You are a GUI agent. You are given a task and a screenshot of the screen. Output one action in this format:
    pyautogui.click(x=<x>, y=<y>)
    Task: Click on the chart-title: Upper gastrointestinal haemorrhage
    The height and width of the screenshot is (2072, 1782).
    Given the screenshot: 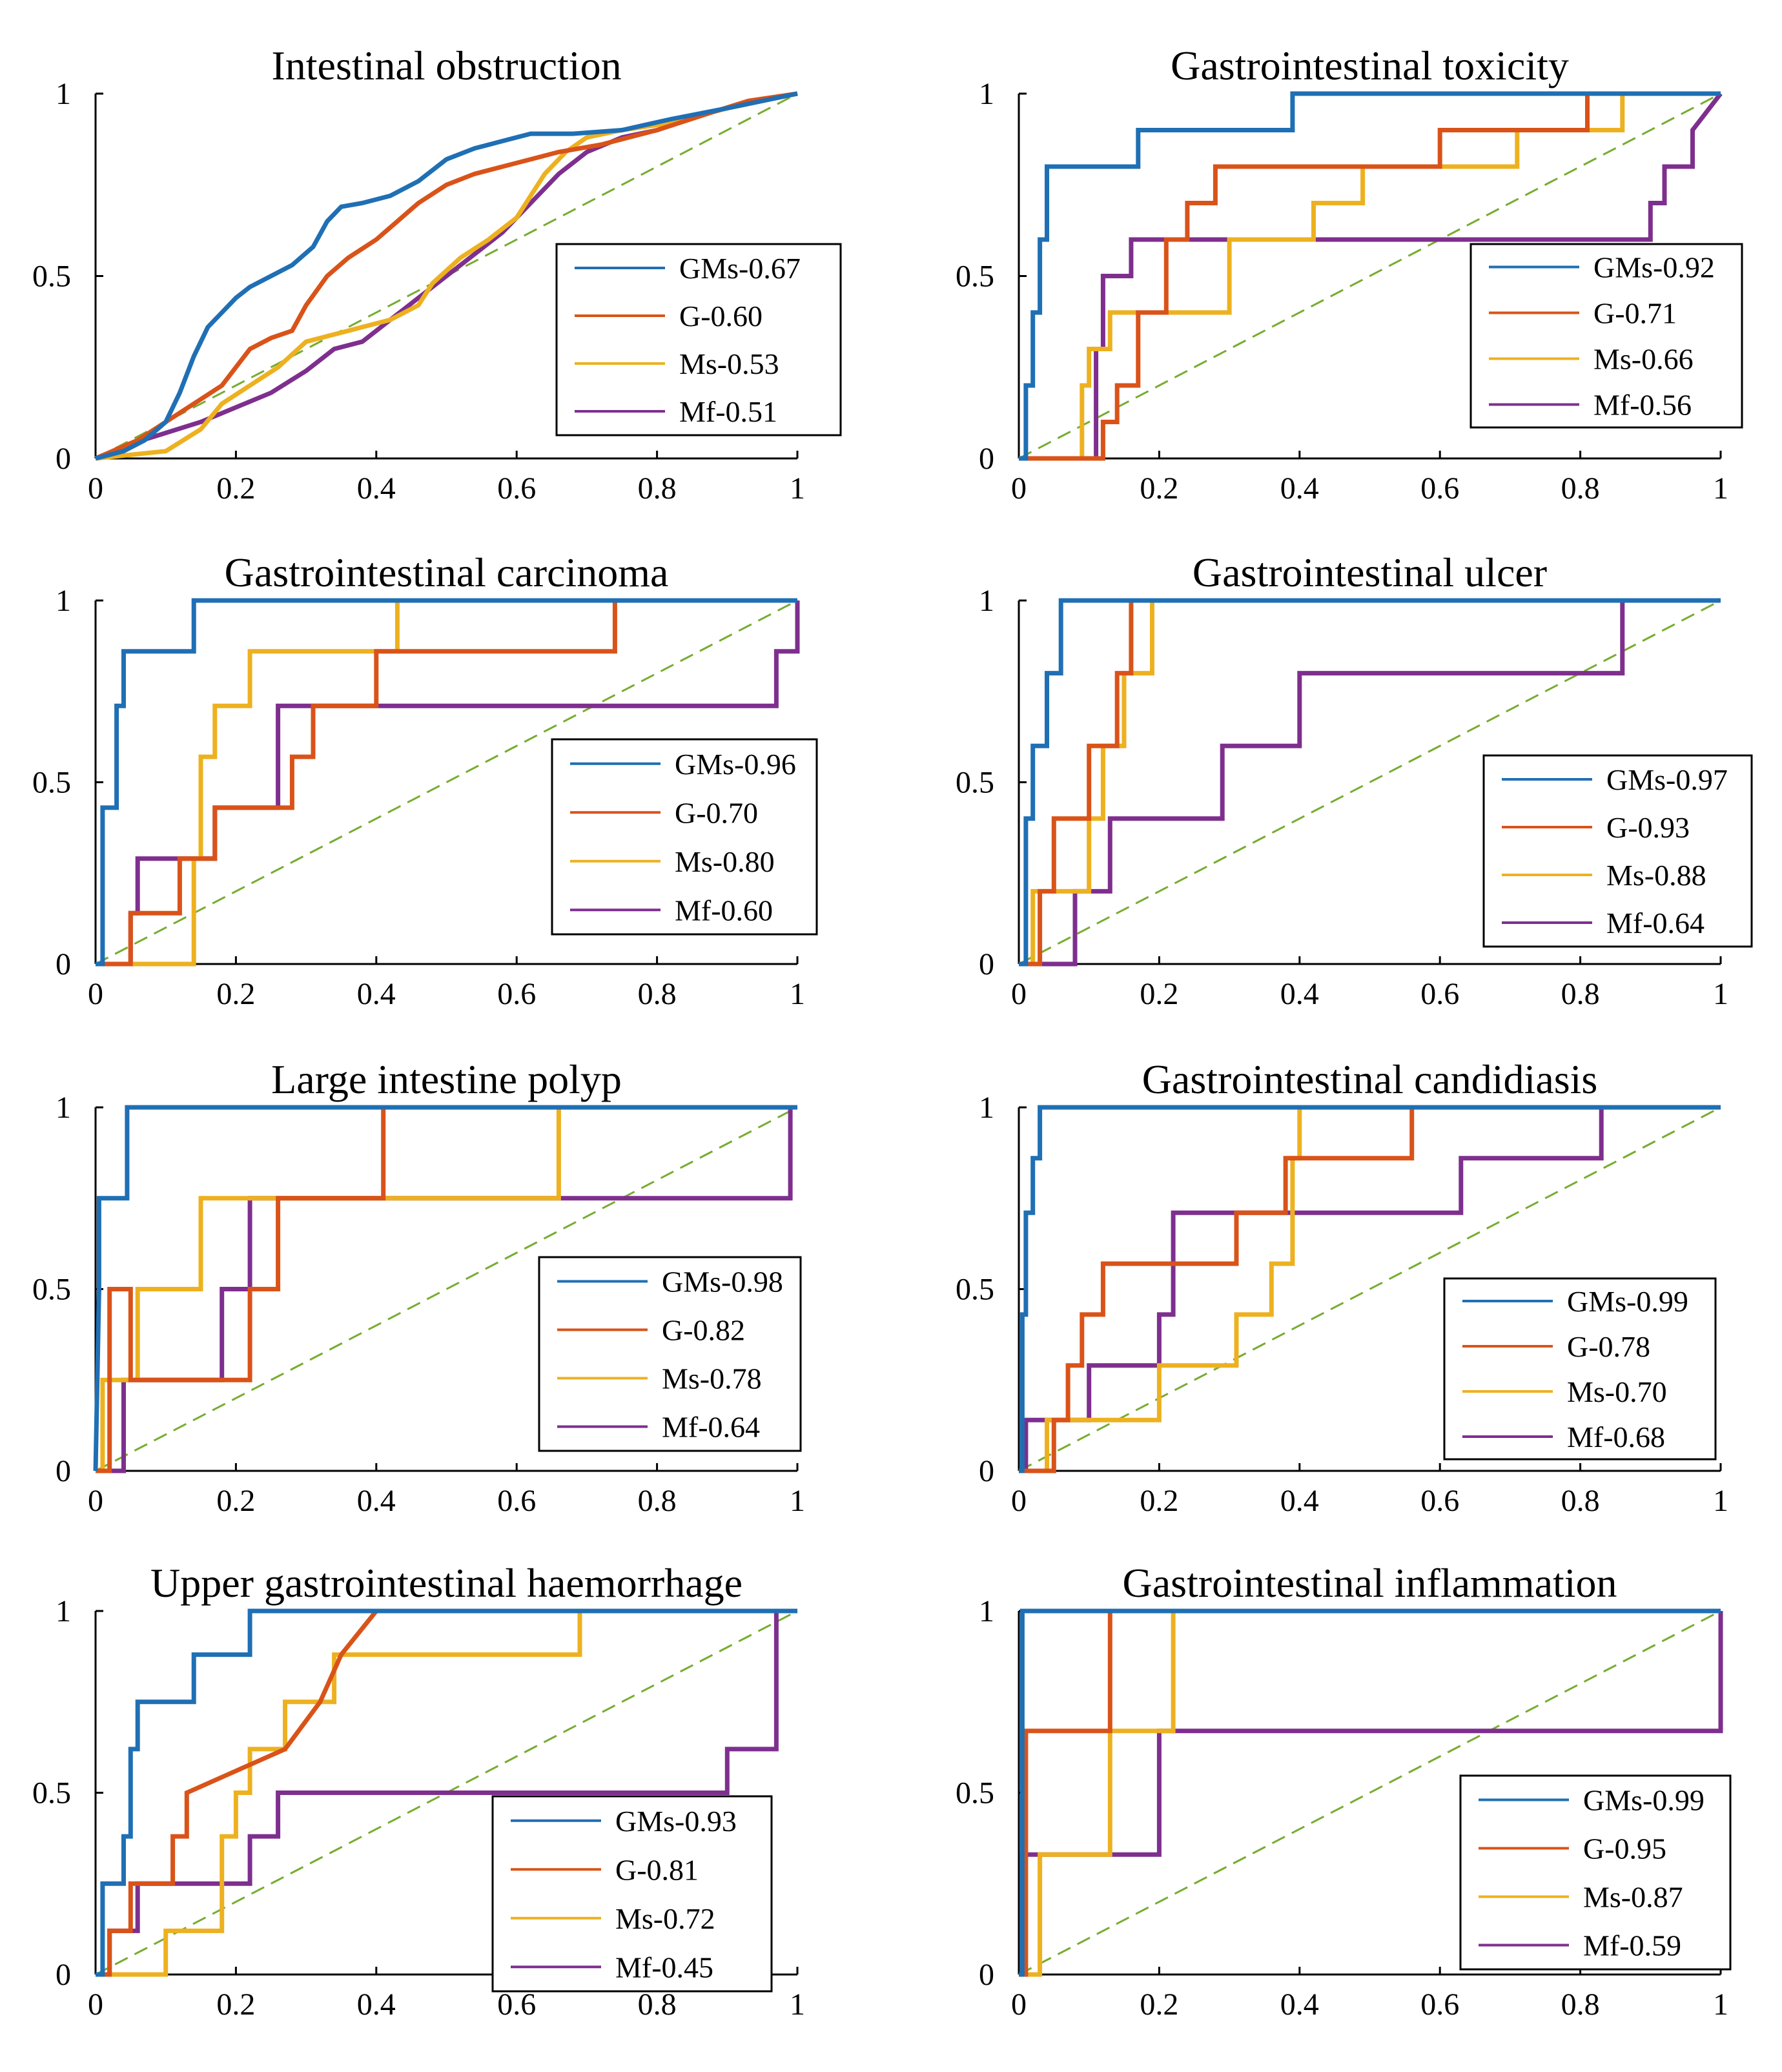 What is the action you would take?
    pyautogui.click(x=446, y=1583)
    